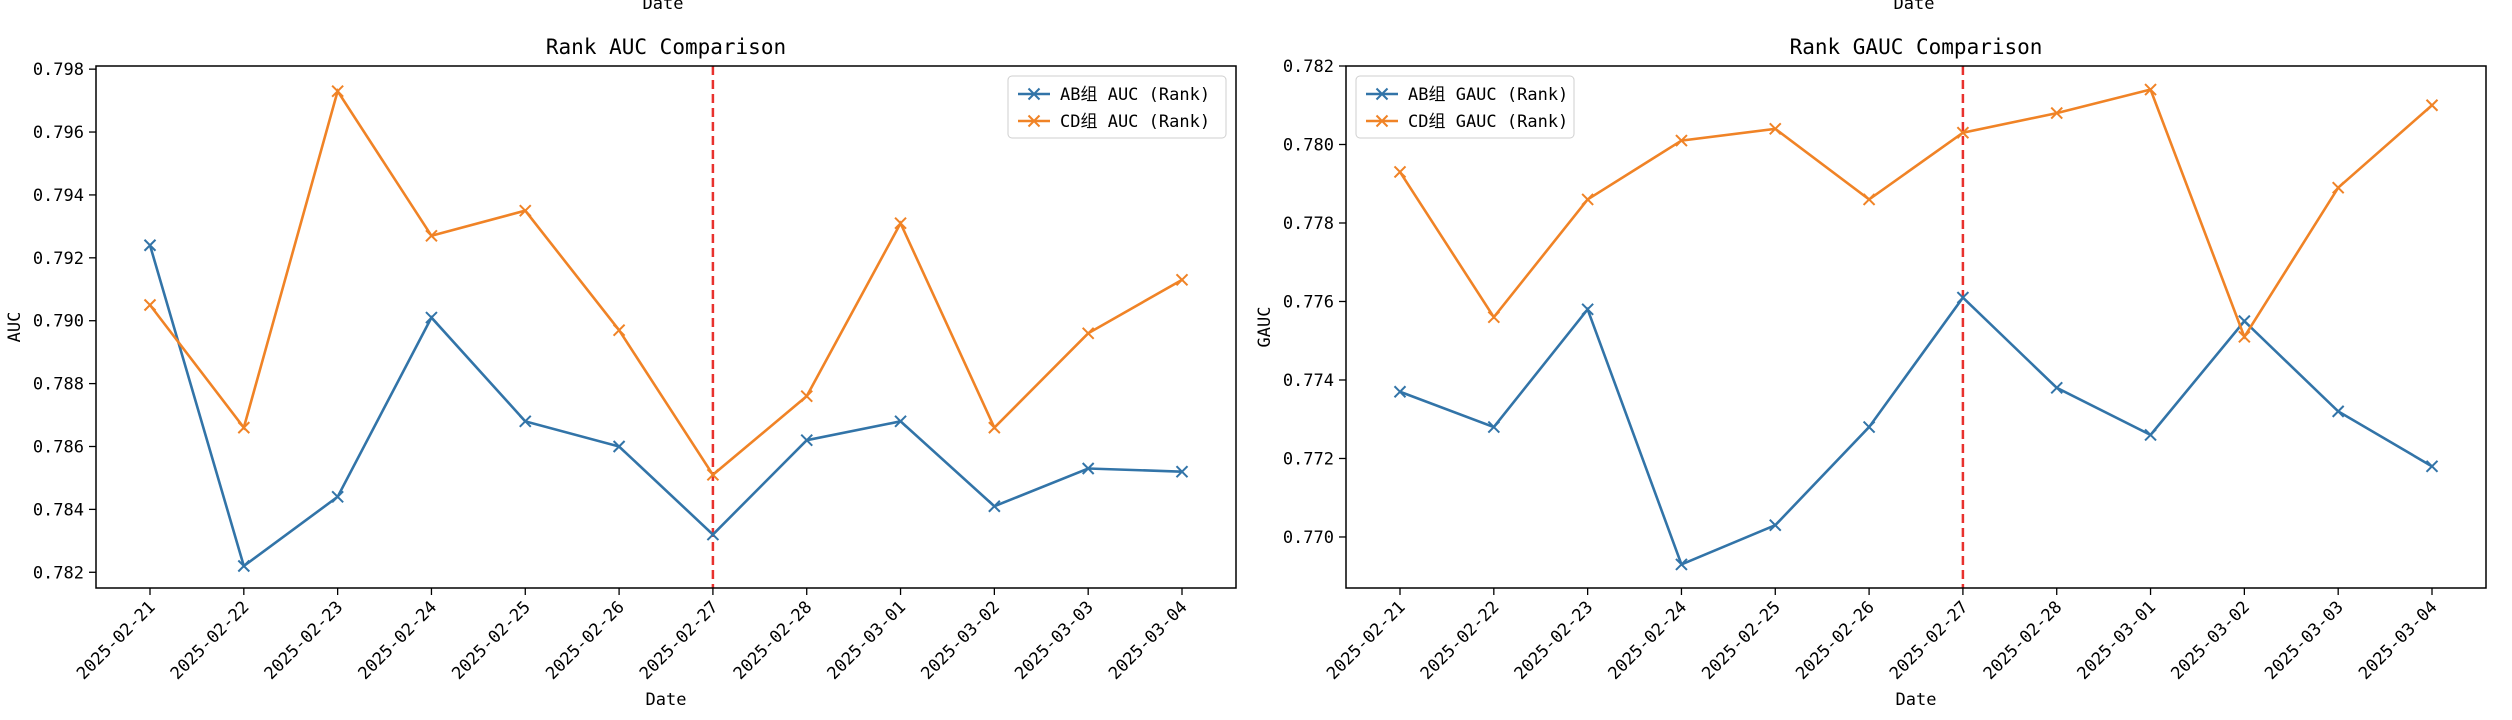  I want to click on y-tick-label: 0.780, so click(1308, 145).